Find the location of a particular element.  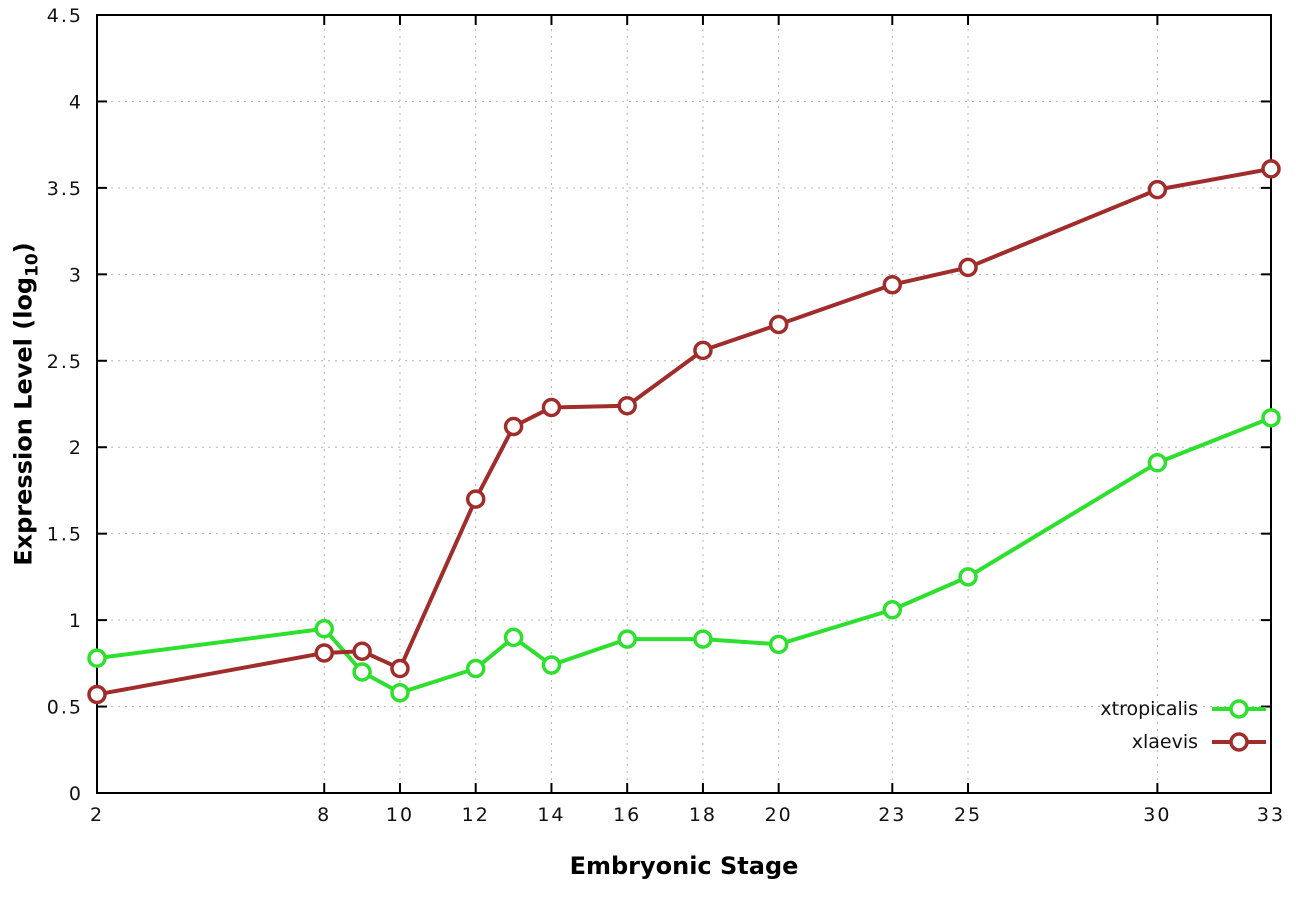

x-tick-label: 25 is located at coordinates (968, 815).